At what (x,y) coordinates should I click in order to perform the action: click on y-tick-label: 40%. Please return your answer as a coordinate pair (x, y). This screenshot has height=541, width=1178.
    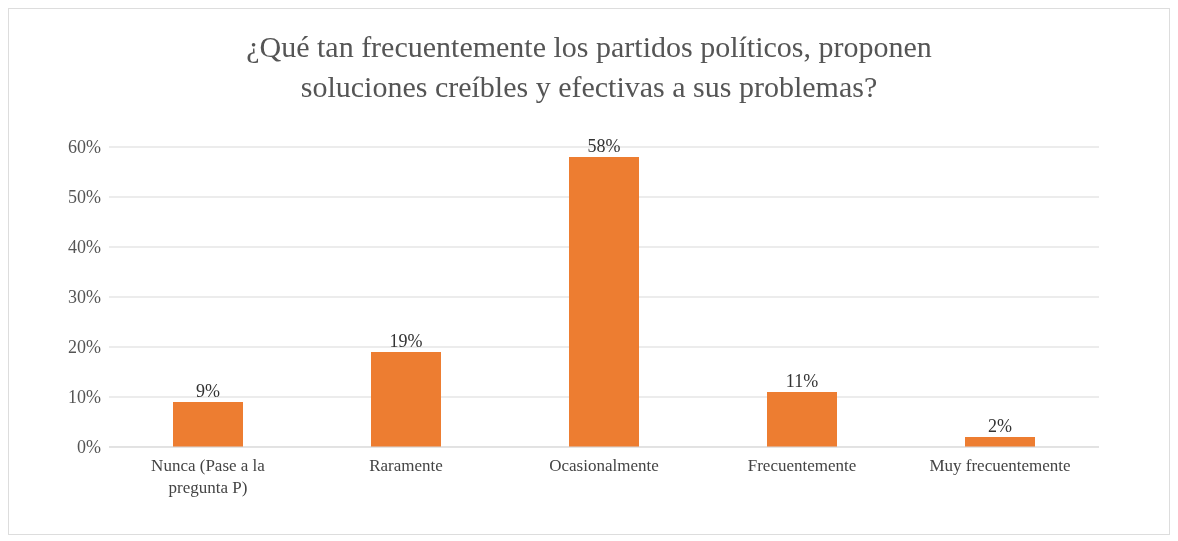
    Looking at the image, I should click on (84, 247).